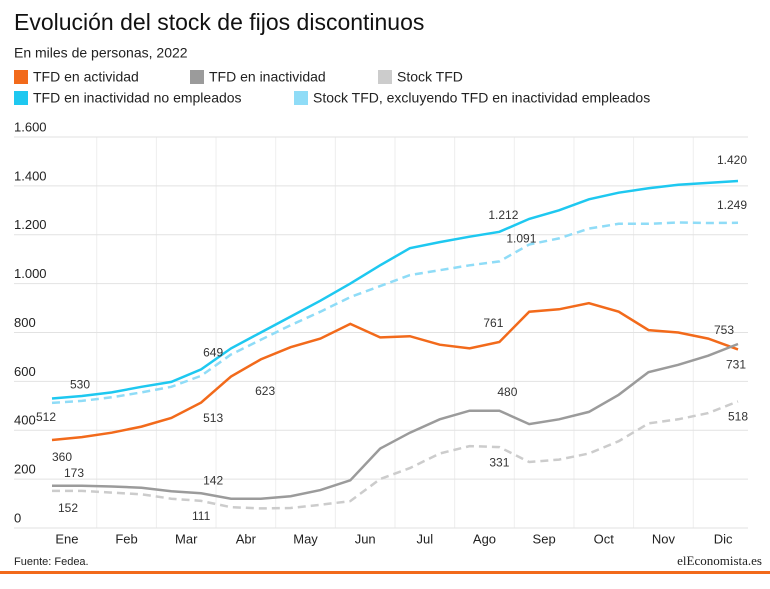 The width and height of the screenshot is (770, 589). Describe the element at coordinates (25, 371) in the screenshot. I see `y-tick-label: 600` at that location.